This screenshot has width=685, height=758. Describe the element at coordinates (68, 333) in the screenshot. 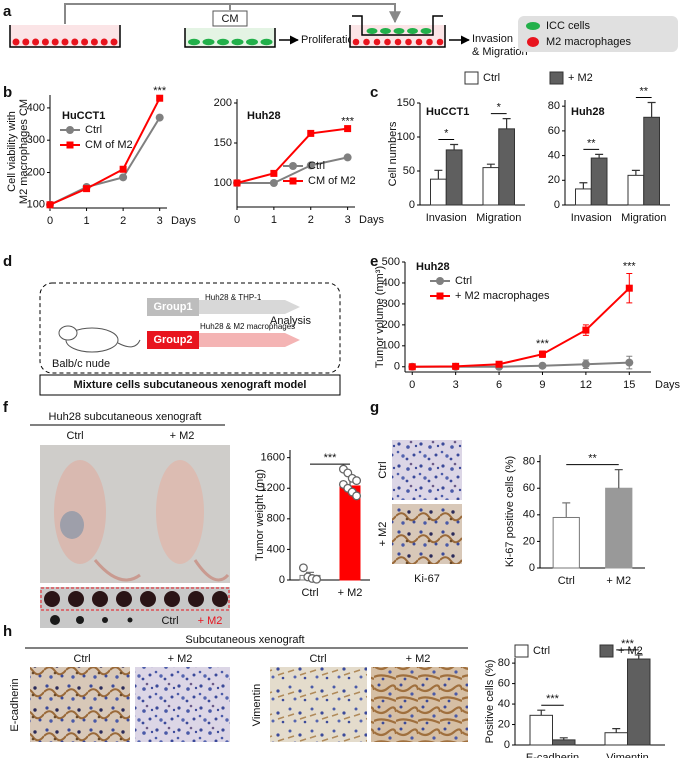

I see `mouse-head` at that location.